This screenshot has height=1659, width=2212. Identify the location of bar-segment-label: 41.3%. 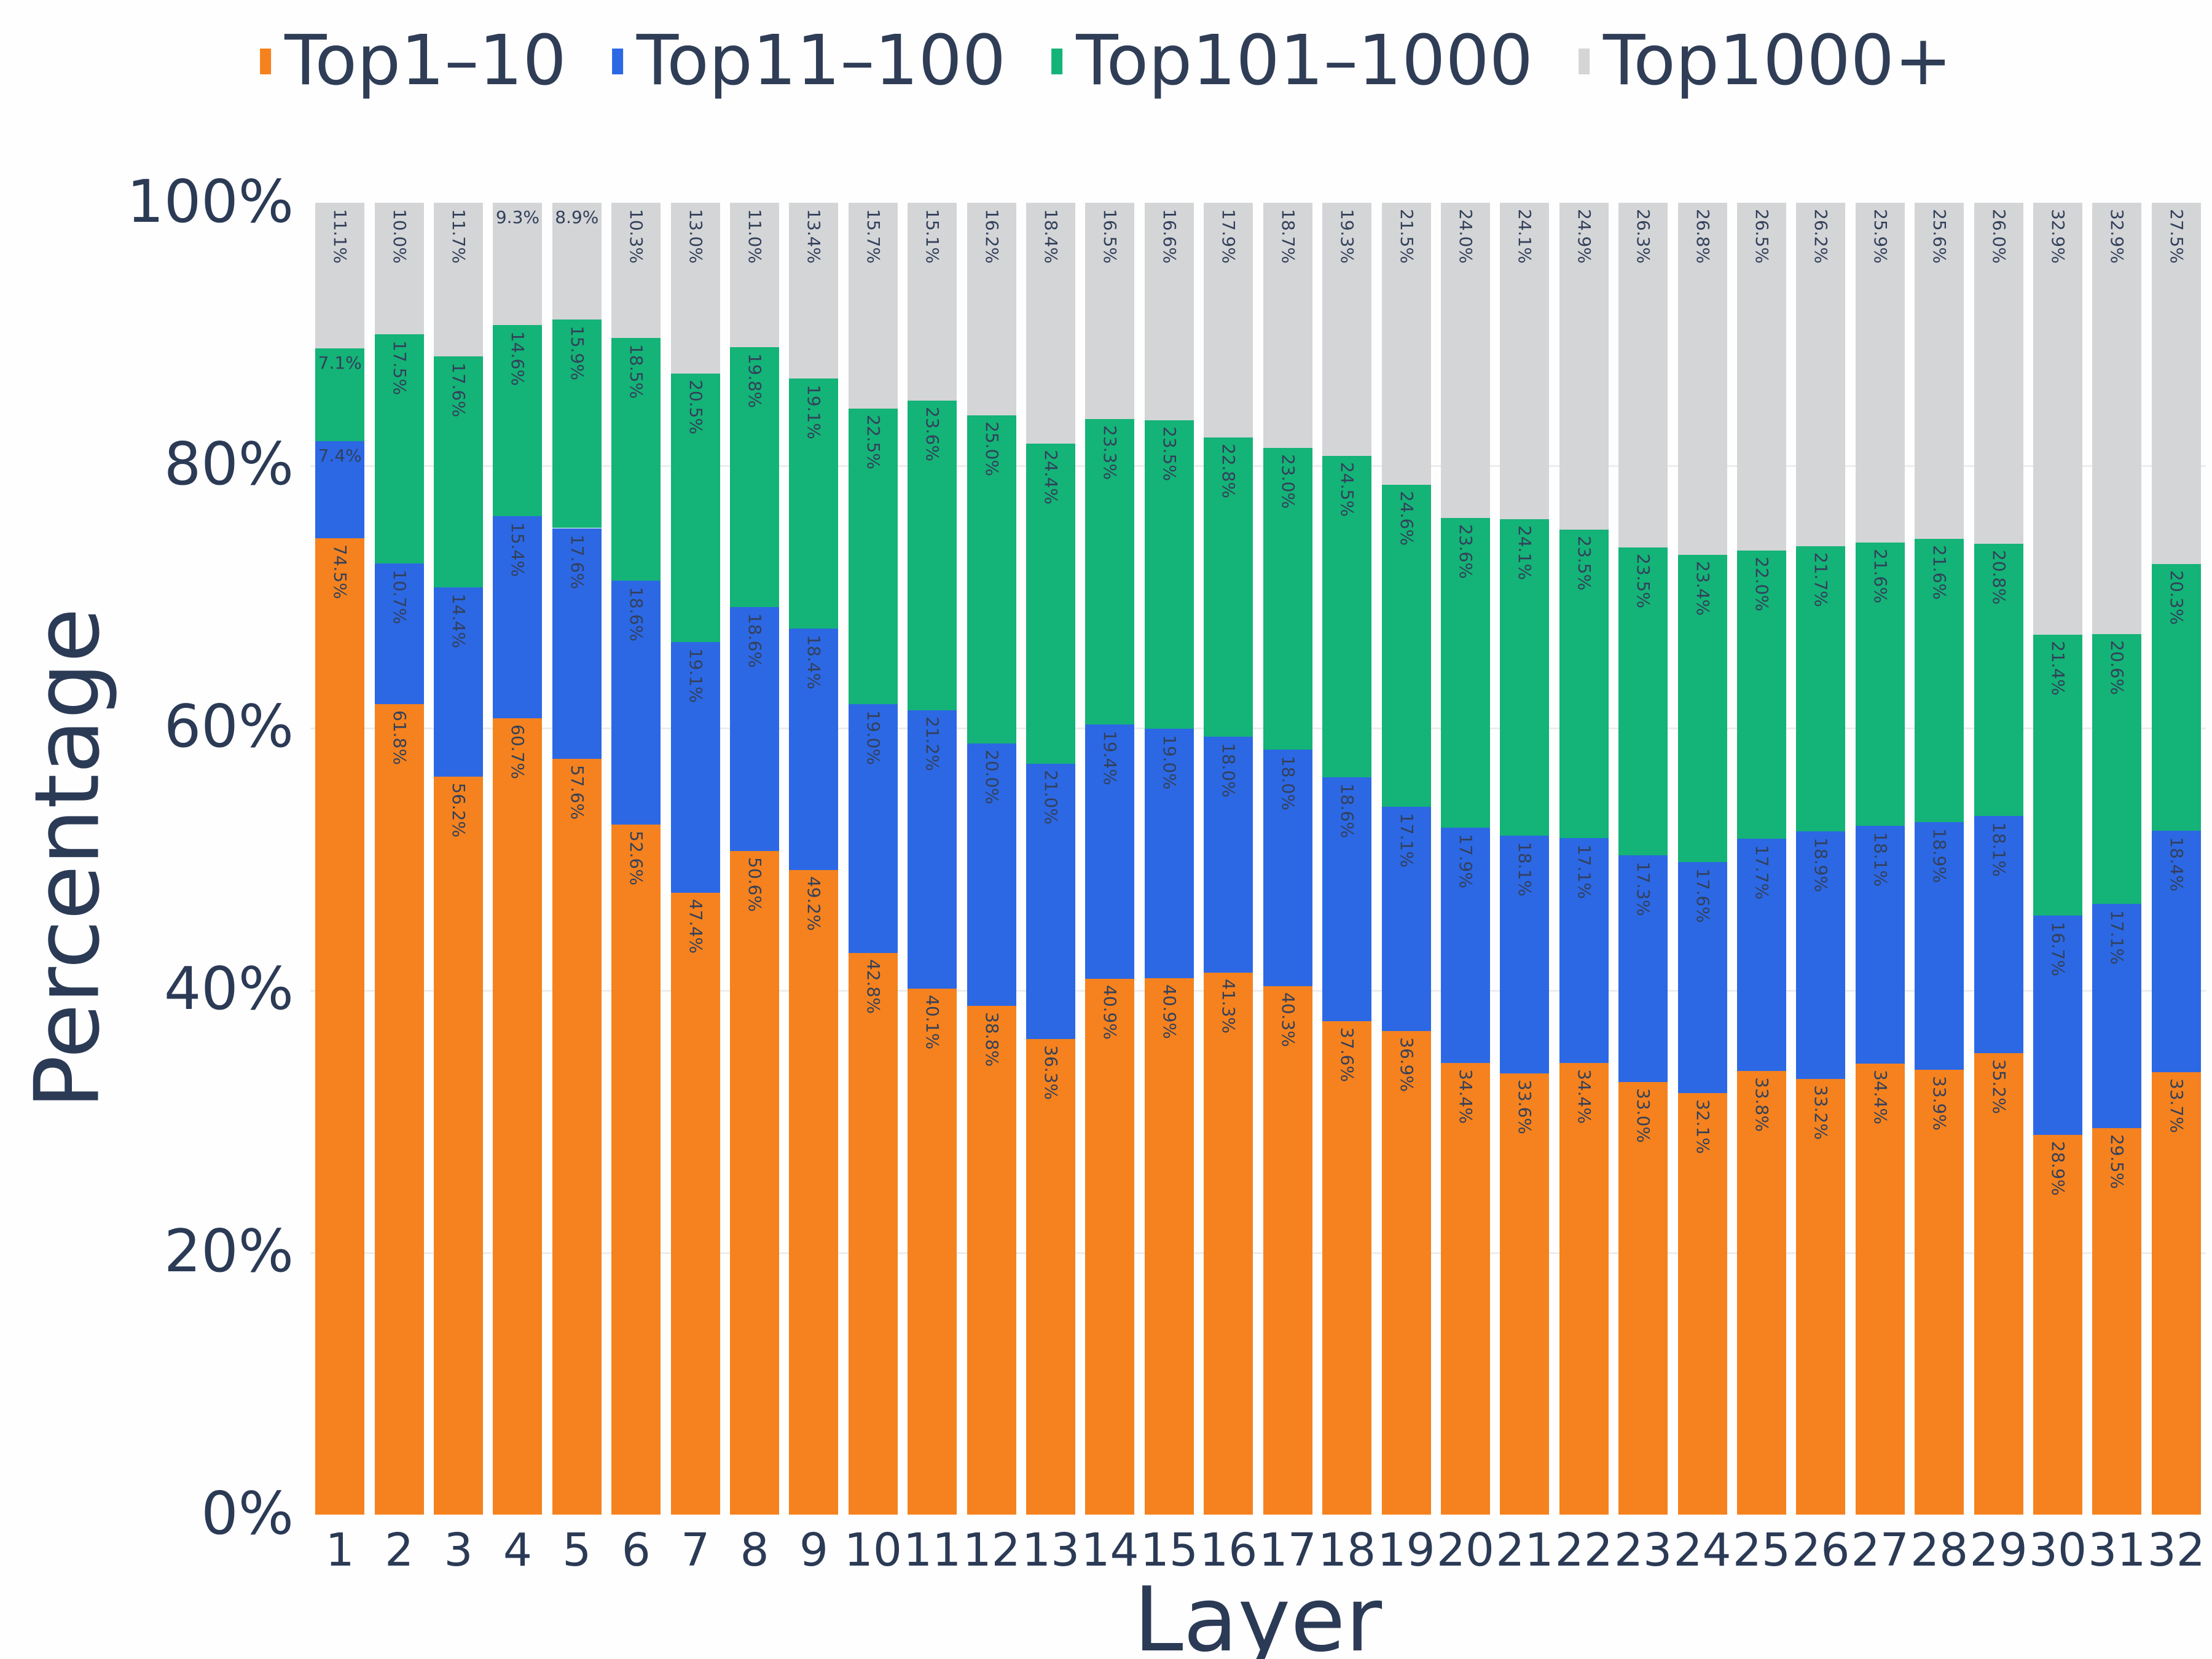
(1228, 1006).